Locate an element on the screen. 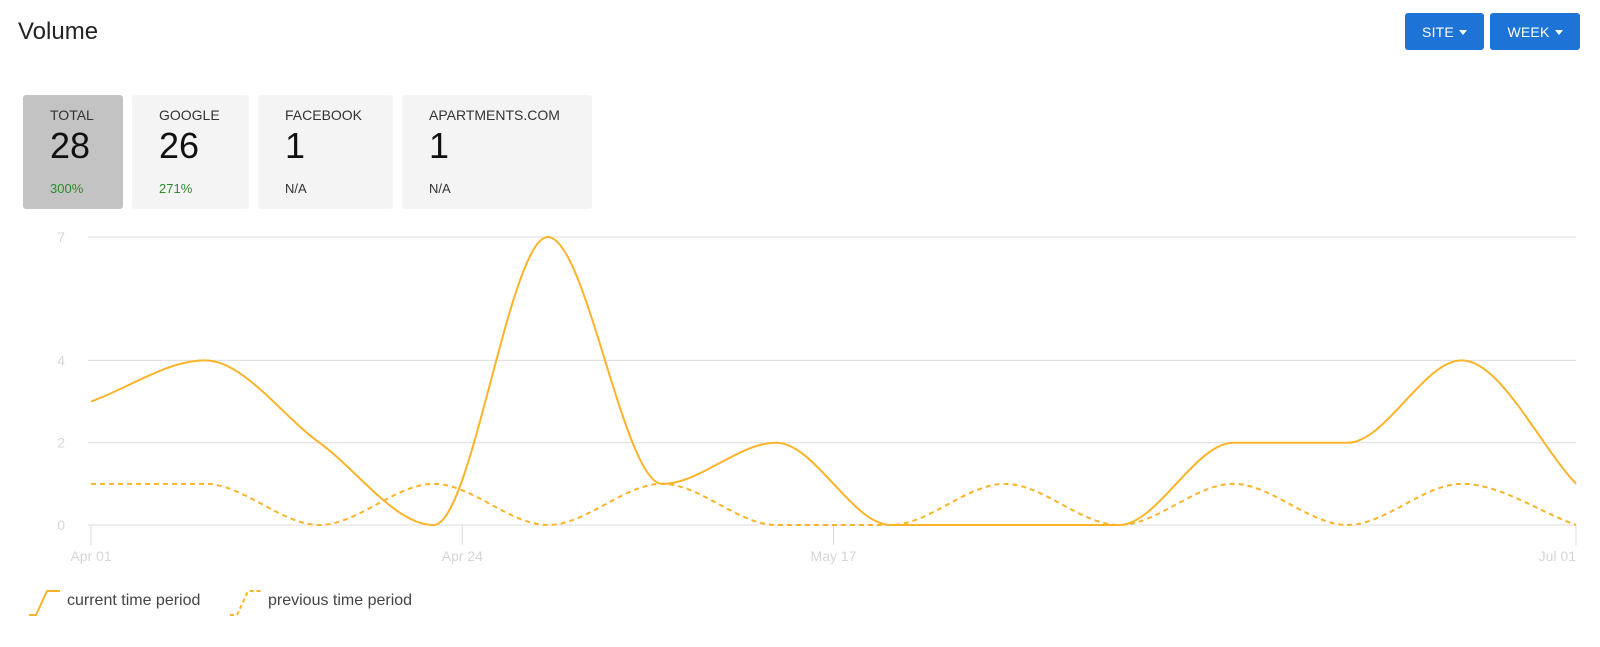 This screenshot has width=1600, height=647. stat-card-change: 271% is located at coordinates (176, 188).